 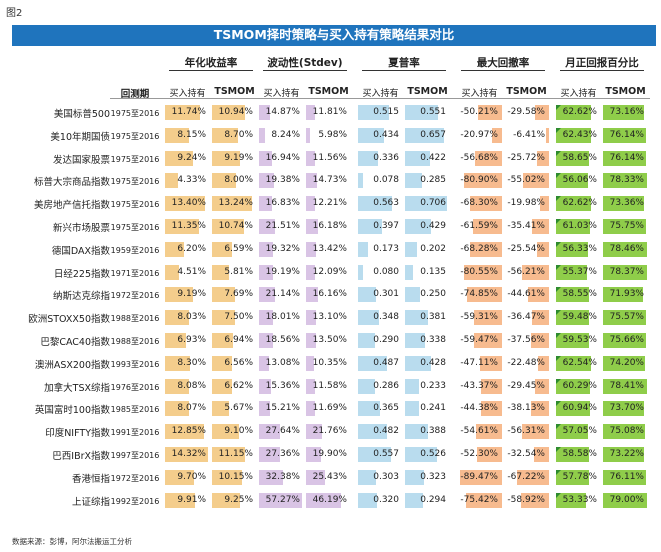 I want to click on data-cell: 18.56%, so click(x=281, y=340).